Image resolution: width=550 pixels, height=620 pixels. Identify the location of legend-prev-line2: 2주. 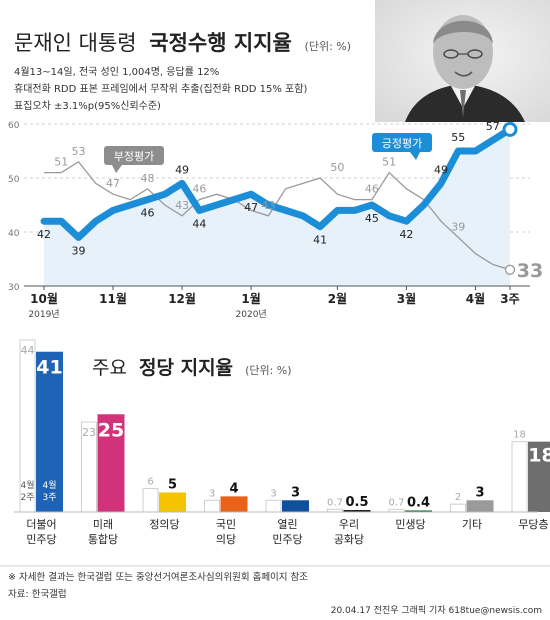
(27, 497).